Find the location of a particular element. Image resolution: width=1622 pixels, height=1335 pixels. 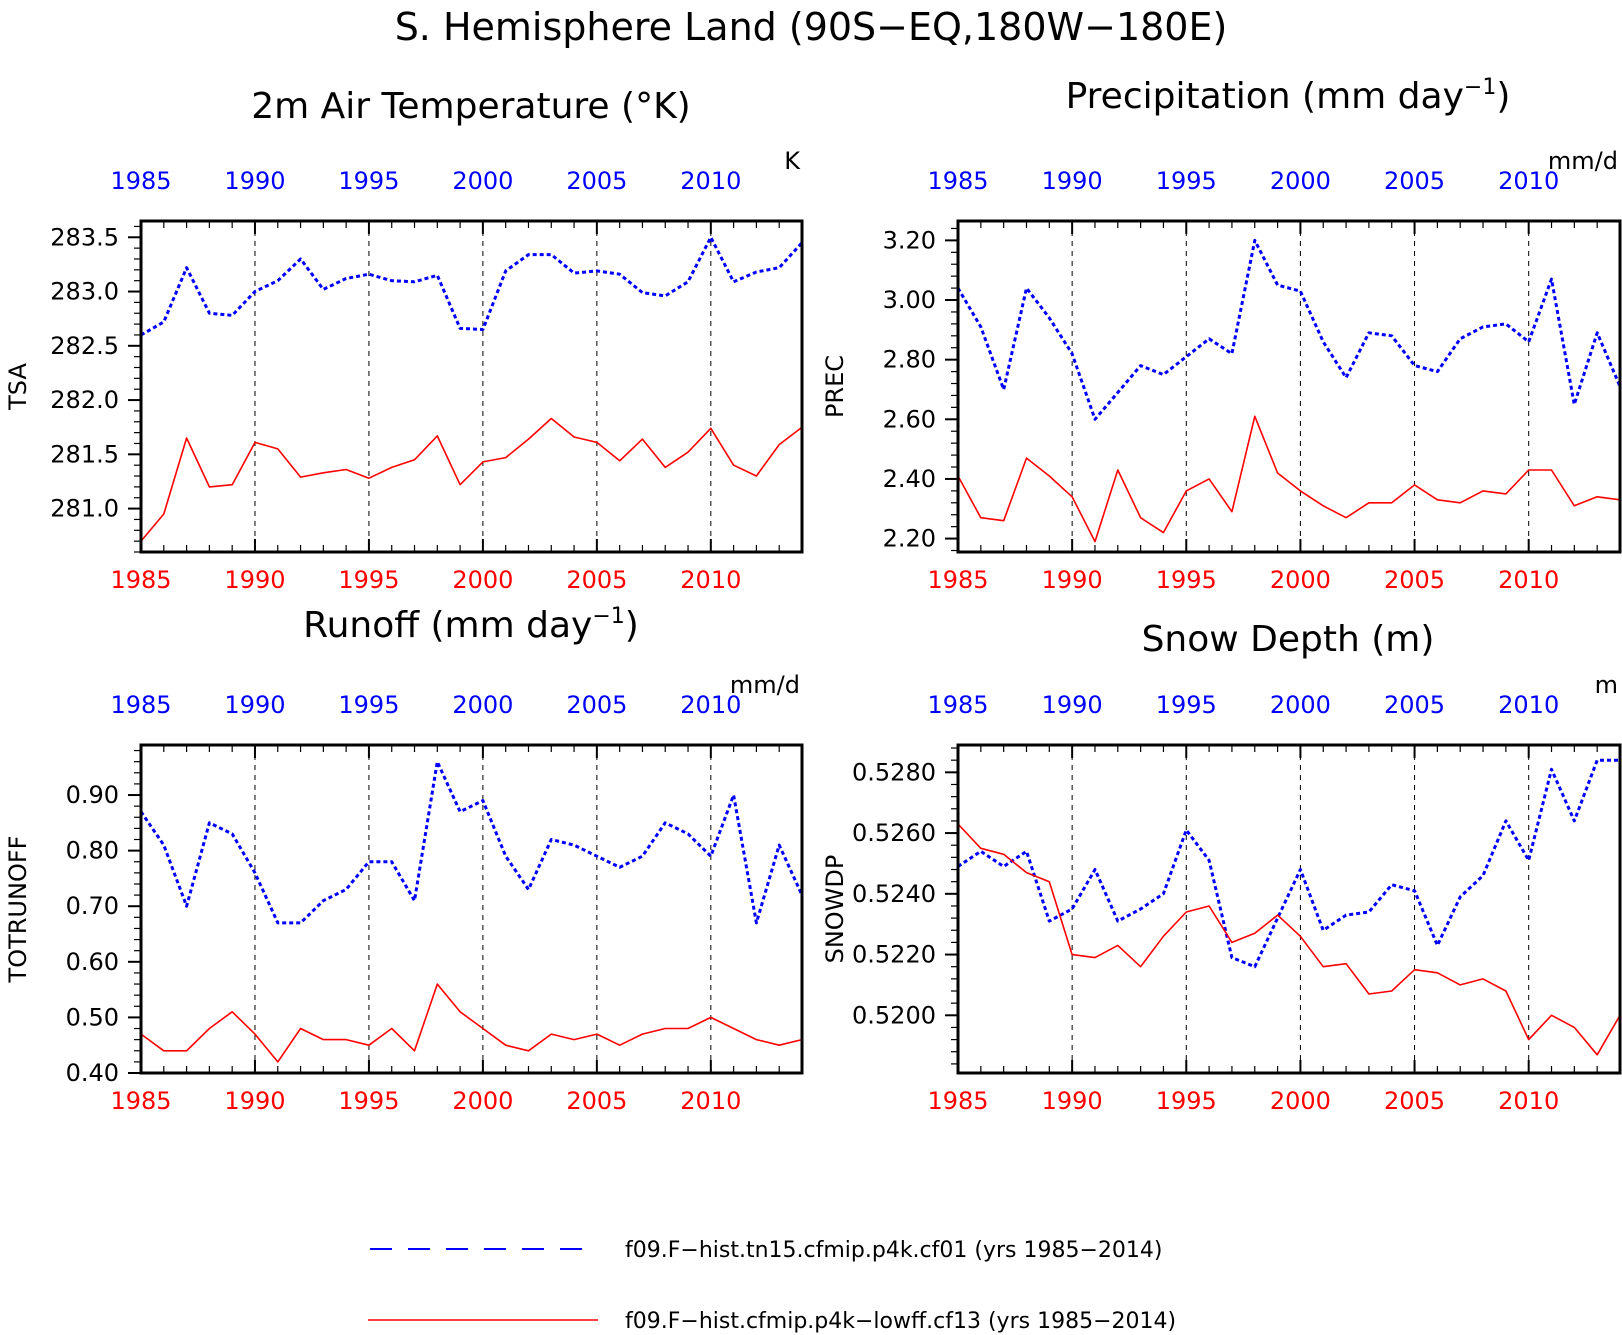

y-tick-label: 0.70 is located at coordinates (92, 906).